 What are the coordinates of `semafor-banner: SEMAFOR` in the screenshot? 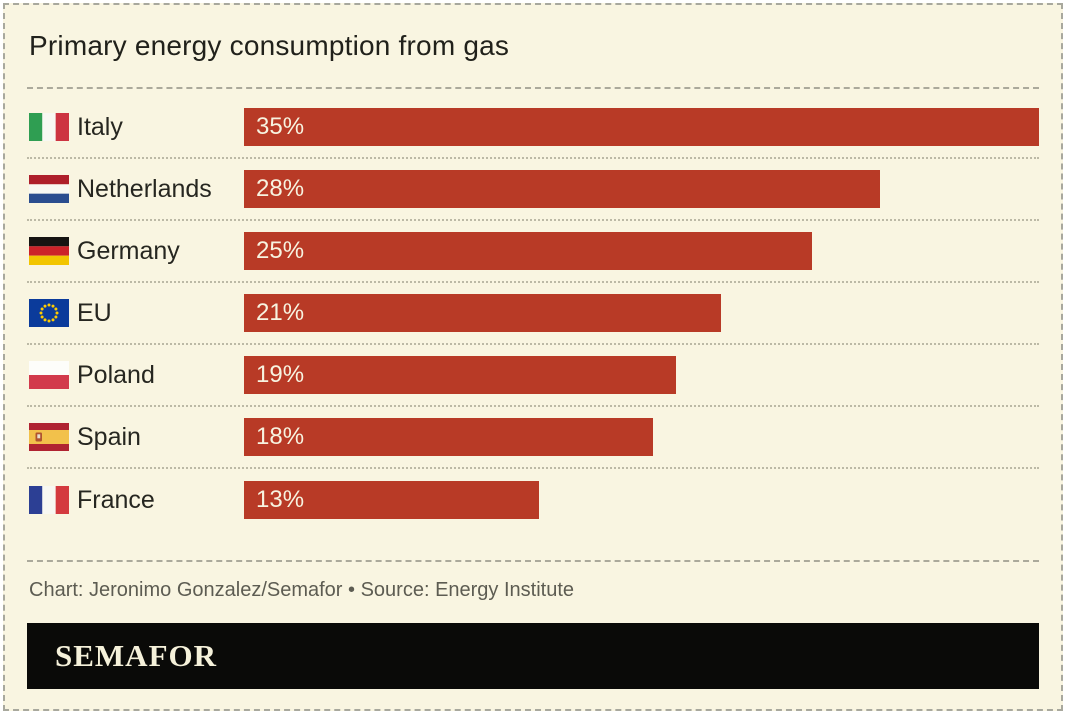 It's located at (533, 656).